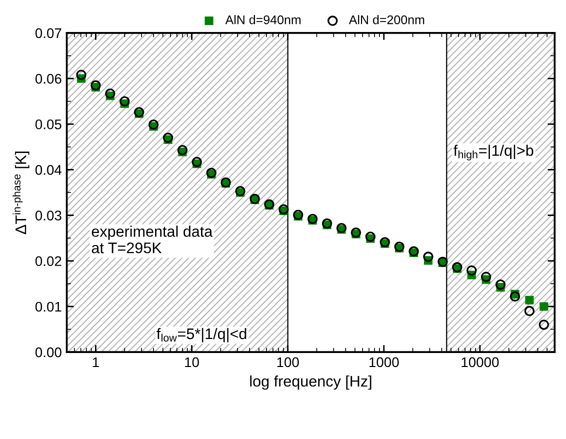 This screenshot has height=439, width=566. What do you see at coordinates (48, 261) in the screenshot?
I see `y-tick-label: 0.02` at bounding box center [48, 261].